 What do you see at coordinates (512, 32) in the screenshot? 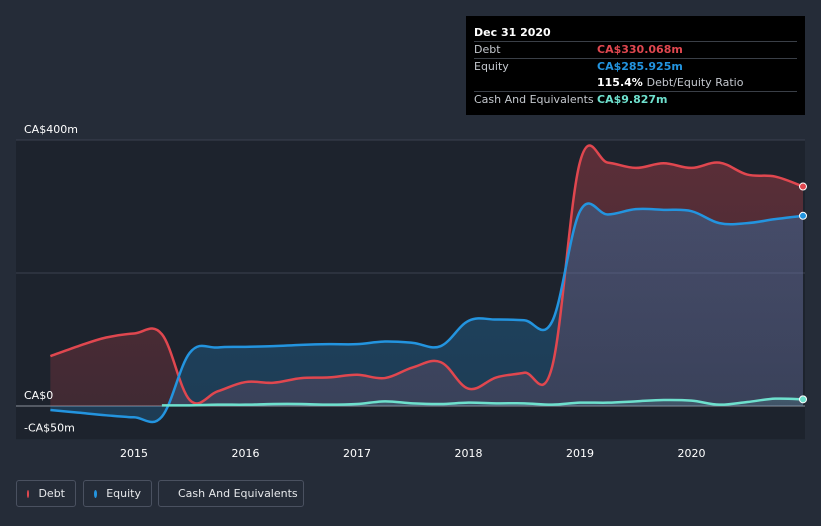
I see `tooltip-date: Dec 31 2020` at bounding box center [512, 32].